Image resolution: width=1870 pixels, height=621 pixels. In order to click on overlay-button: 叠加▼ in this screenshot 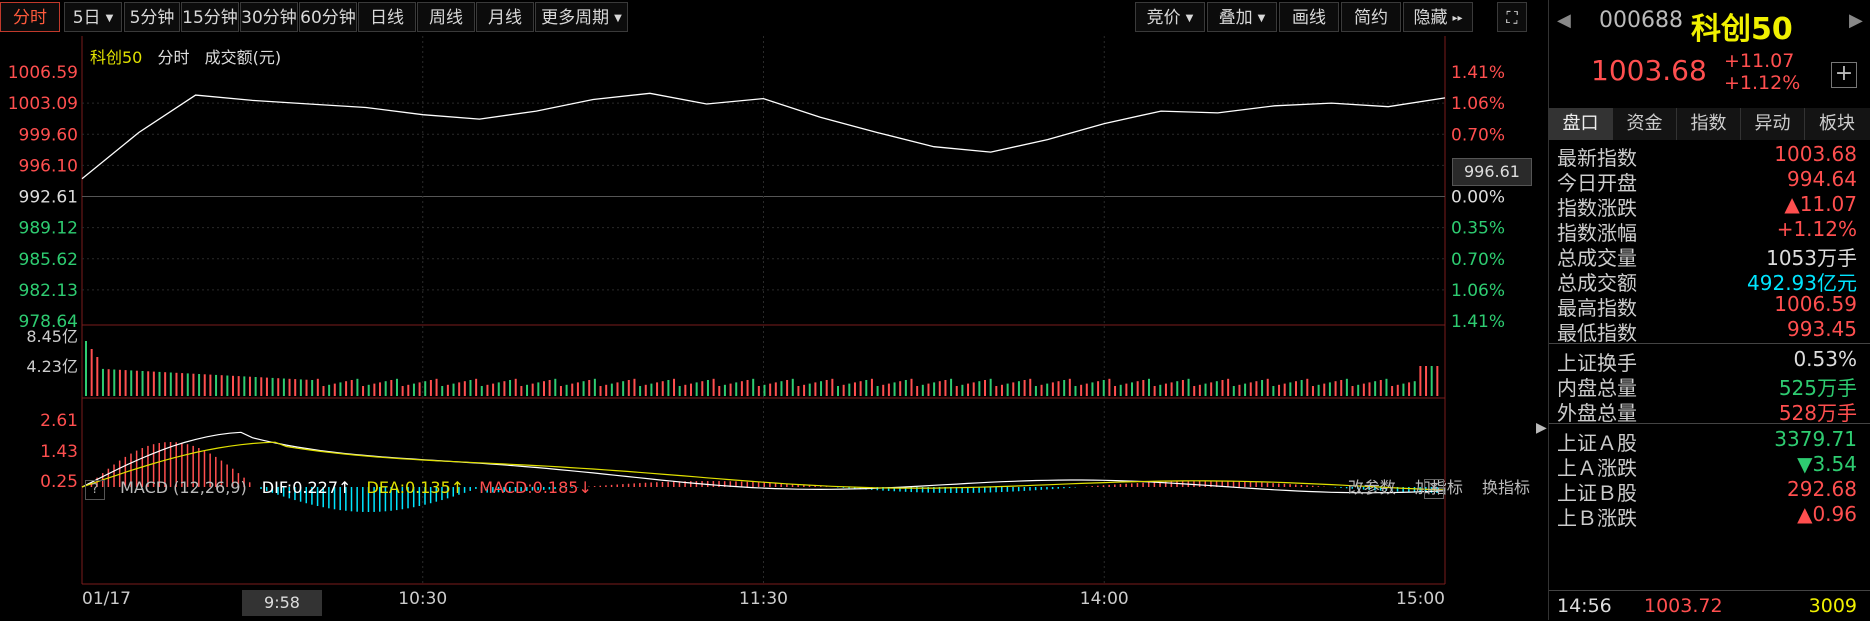, I will do `click(1242, 17)`.